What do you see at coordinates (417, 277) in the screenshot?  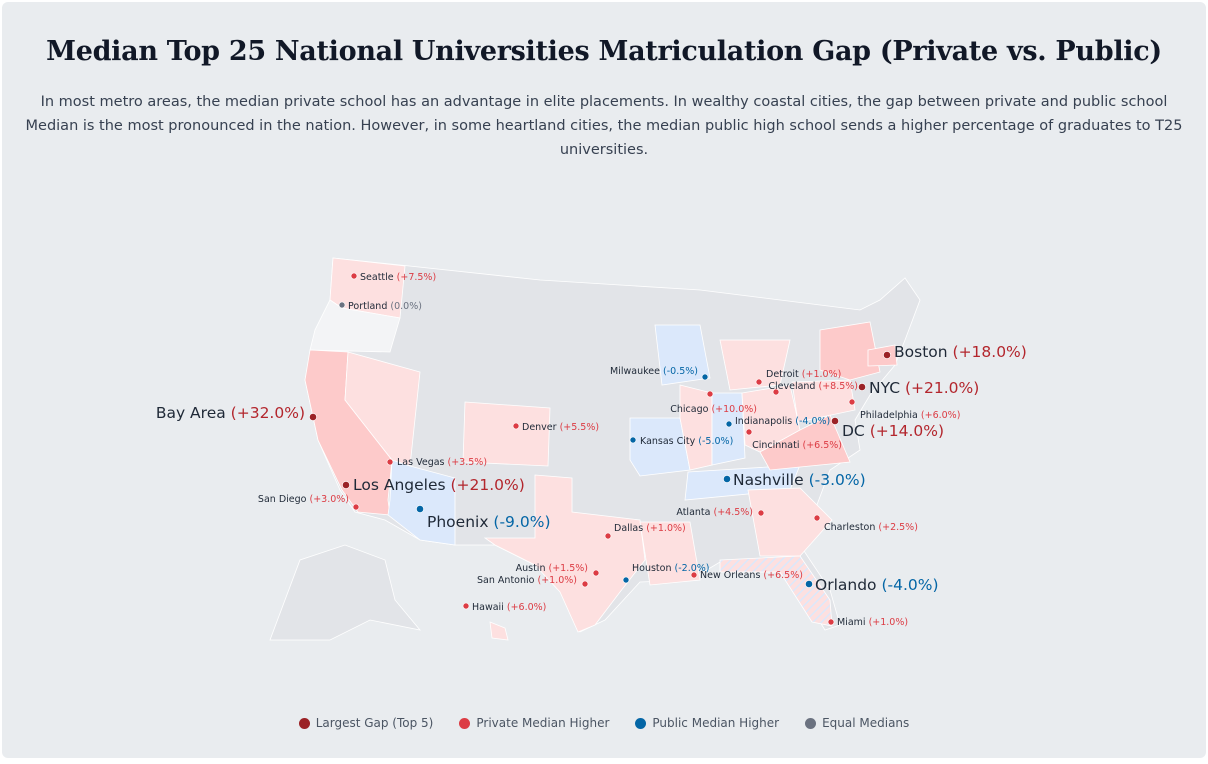 I see `city-gap-value: (+7.5%)` at bounding box center [417, 277].